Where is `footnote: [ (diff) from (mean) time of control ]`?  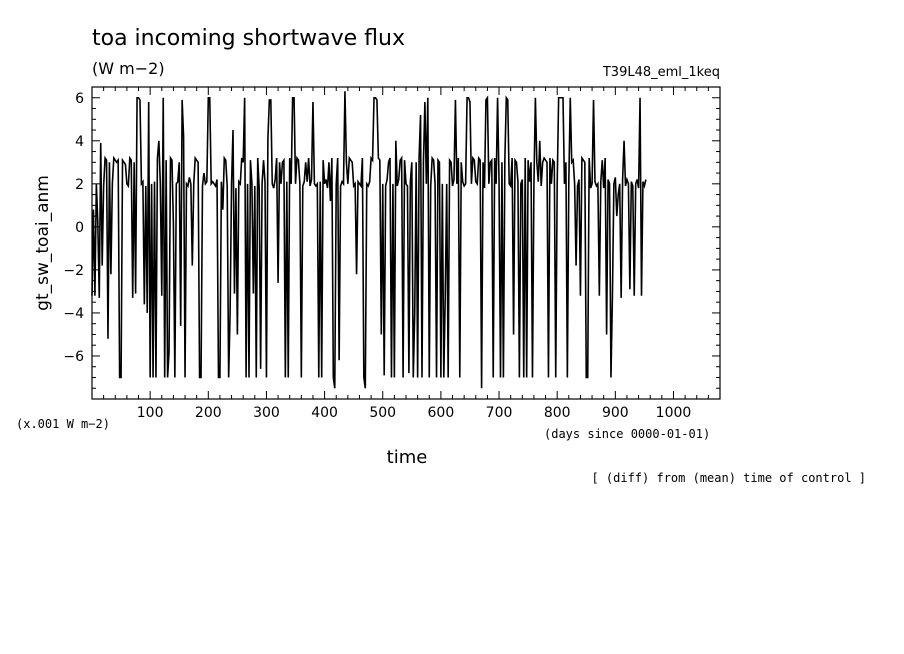 footnote: [ (diff) from (mean) time of control ] is located at coordinates (728, 478).